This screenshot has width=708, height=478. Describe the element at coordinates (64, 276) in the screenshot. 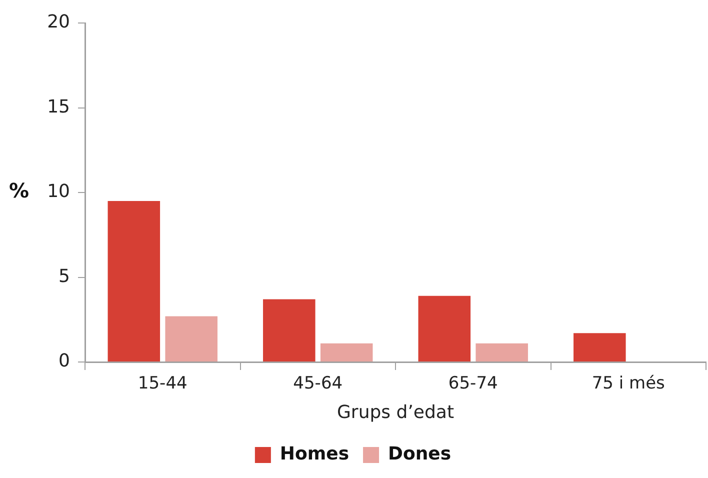

I see `y-tick-label: 5` at that location.